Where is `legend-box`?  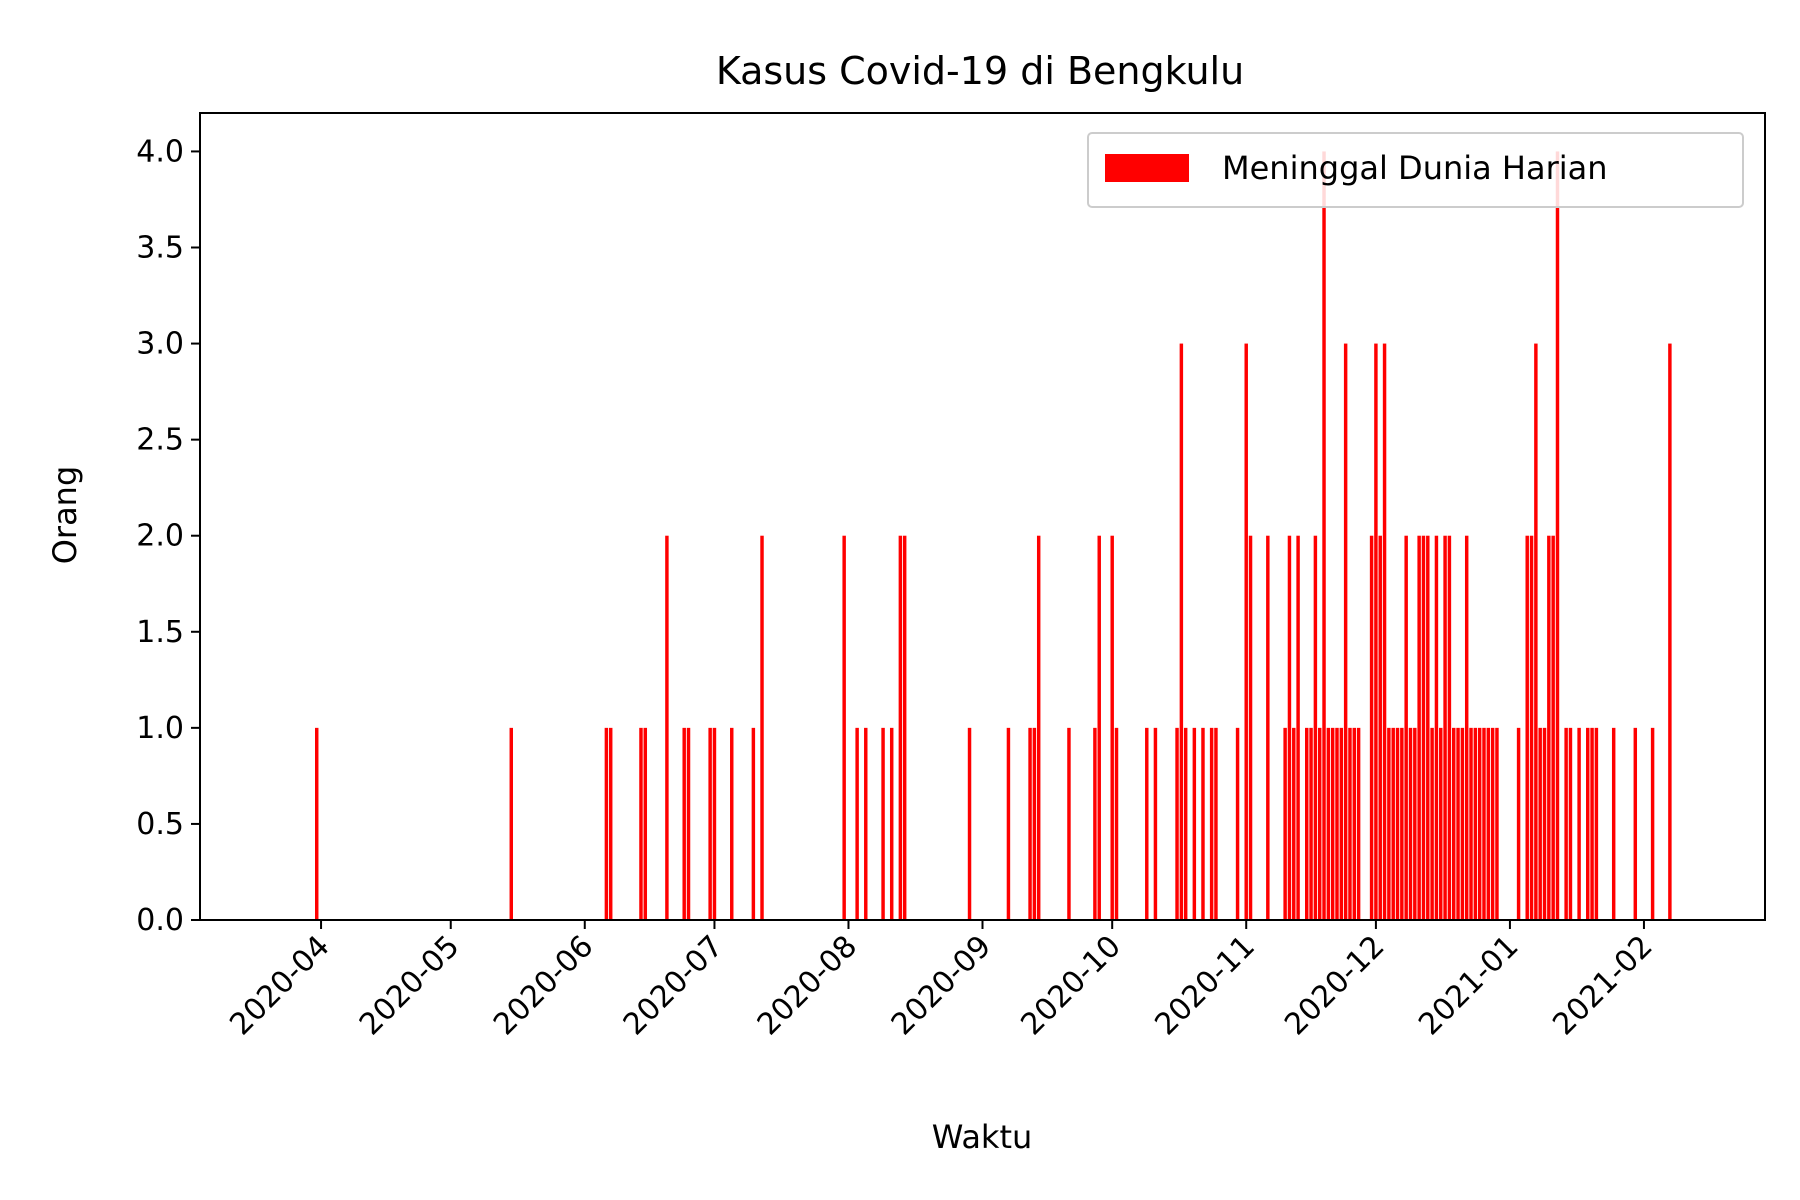
legend-box is located at coordinates (1415, 170).